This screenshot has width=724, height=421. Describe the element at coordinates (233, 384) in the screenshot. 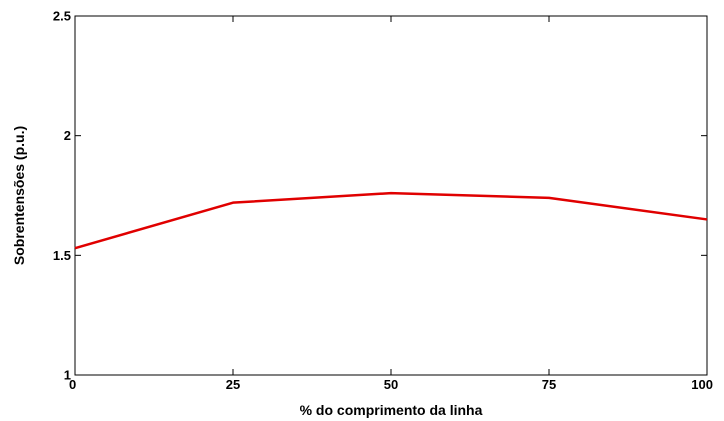

I see `x-tick-label: 25` at that location.